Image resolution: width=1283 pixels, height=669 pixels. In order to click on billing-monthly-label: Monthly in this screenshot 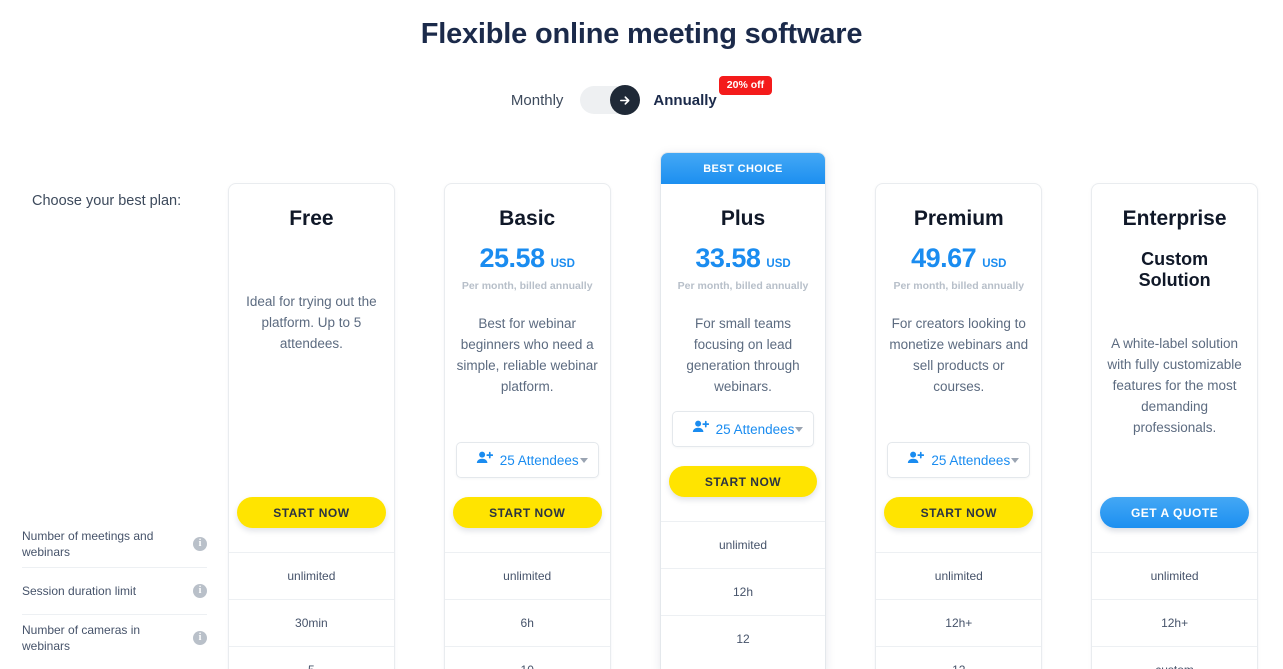, I will do `click(537, 100)`.